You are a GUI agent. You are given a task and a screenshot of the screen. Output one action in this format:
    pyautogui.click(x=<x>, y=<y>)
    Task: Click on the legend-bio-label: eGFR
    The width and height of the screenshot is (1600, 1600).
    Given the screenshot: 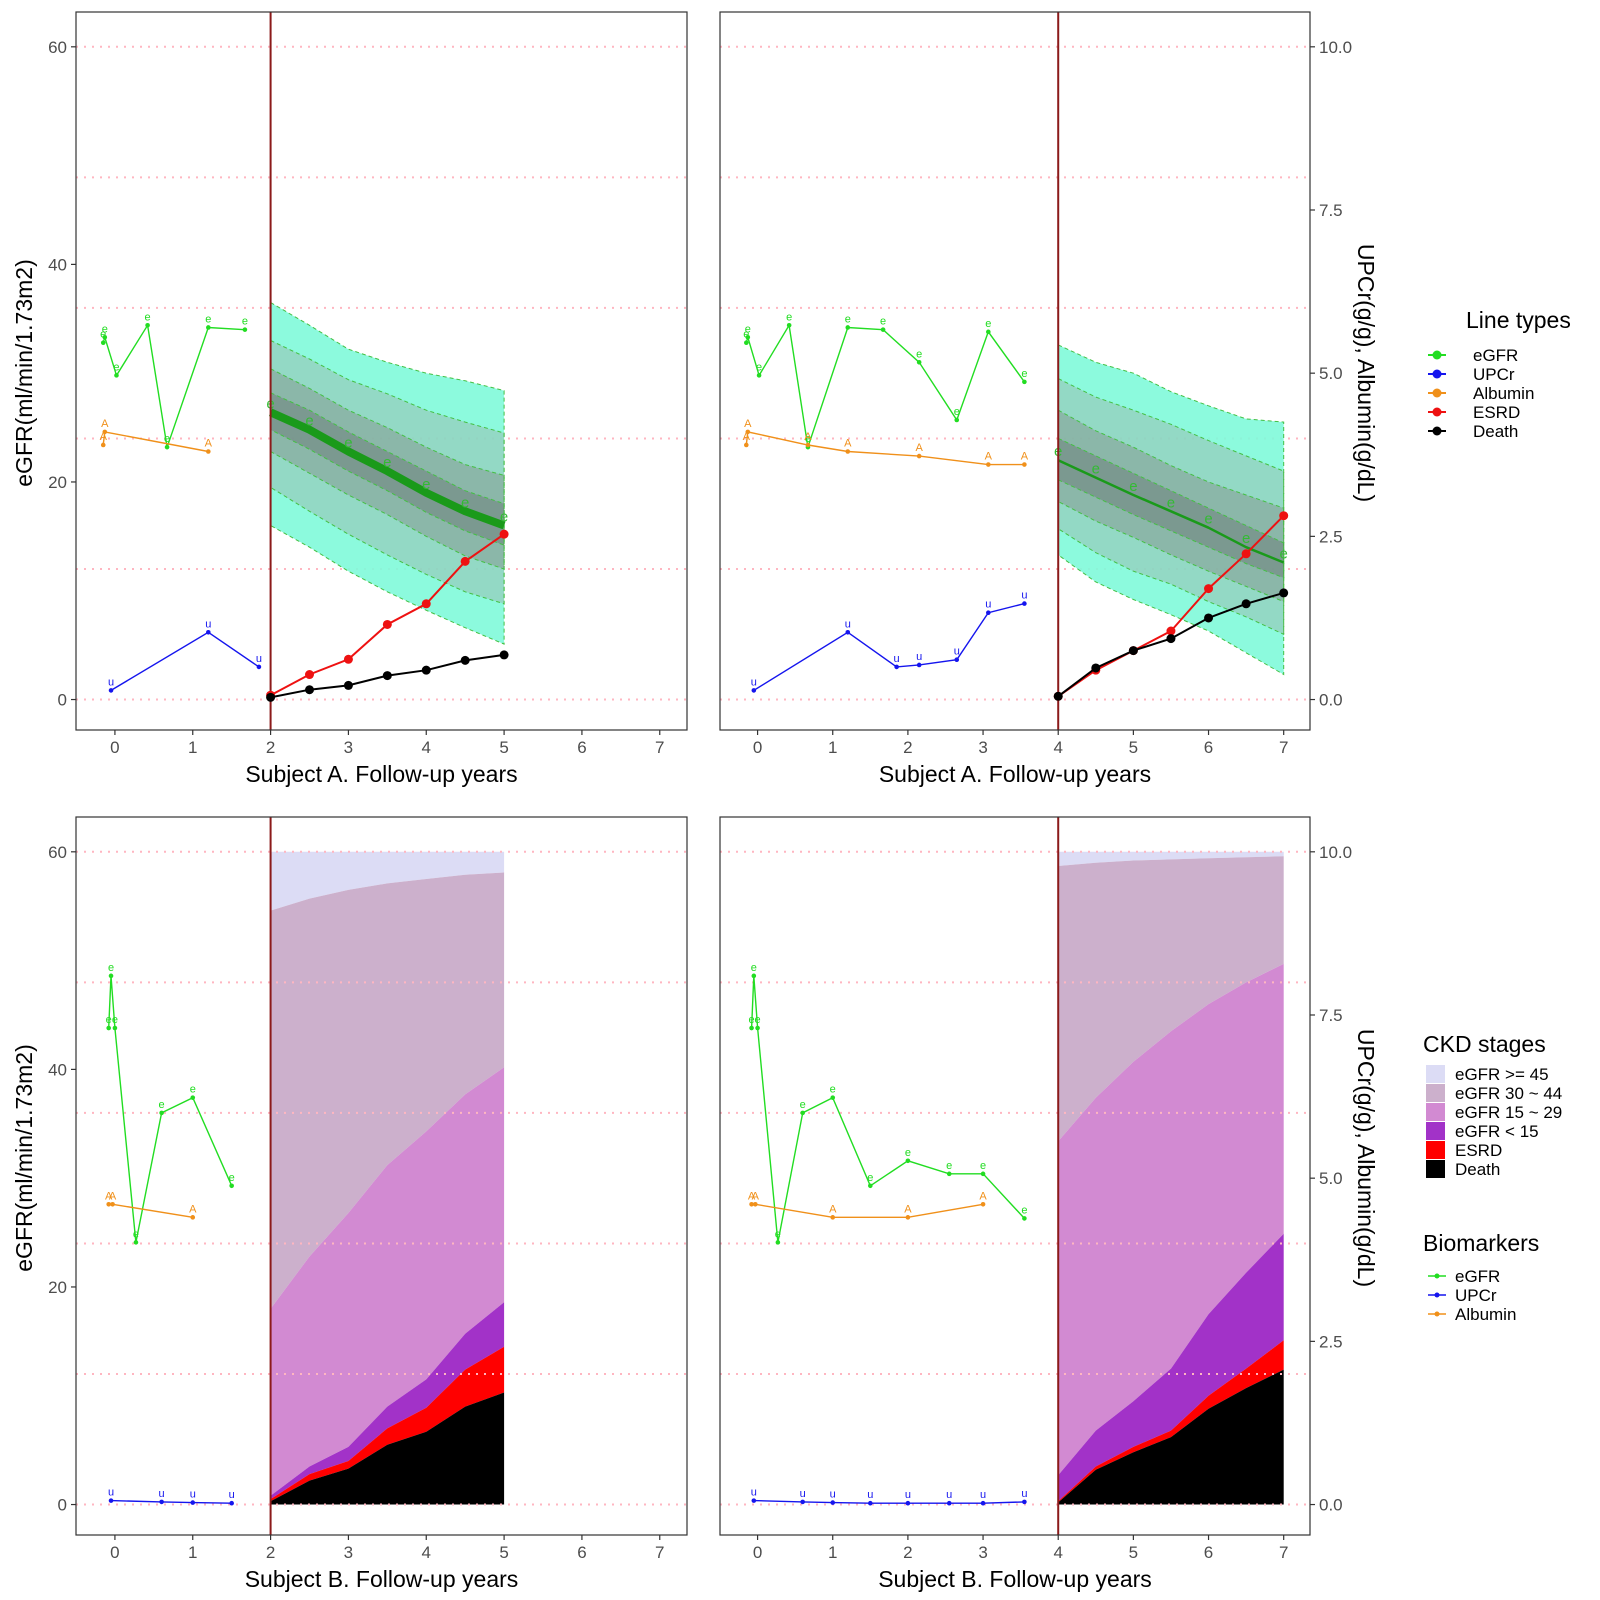 What is the action you would take?
    pyautogui.click(x=1477, y=1276)
    